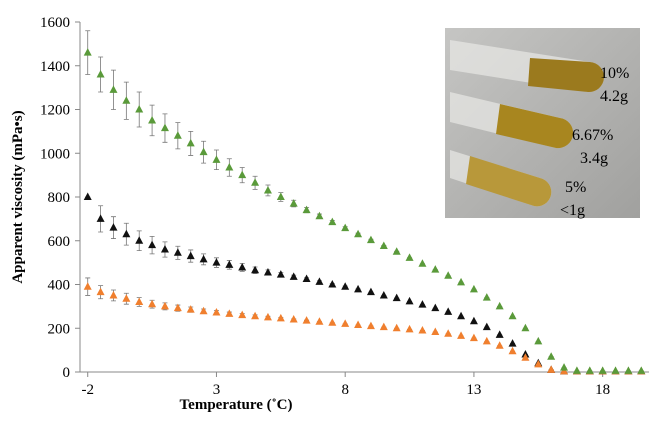 This screenshot has width=649, height=421. I want to click on photo-label: 10%, so click(614, 73).